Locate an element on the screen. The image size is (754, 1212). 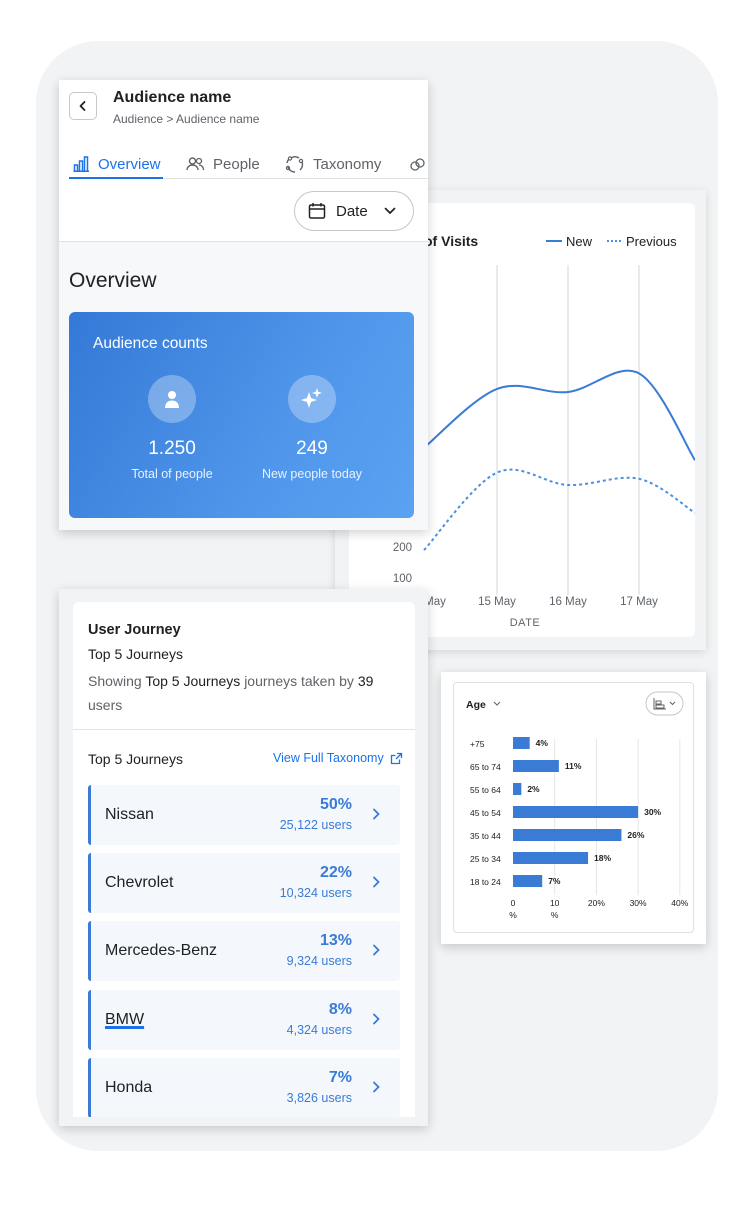
journey-users: 9,324 users is located at coordinates (319, 961).